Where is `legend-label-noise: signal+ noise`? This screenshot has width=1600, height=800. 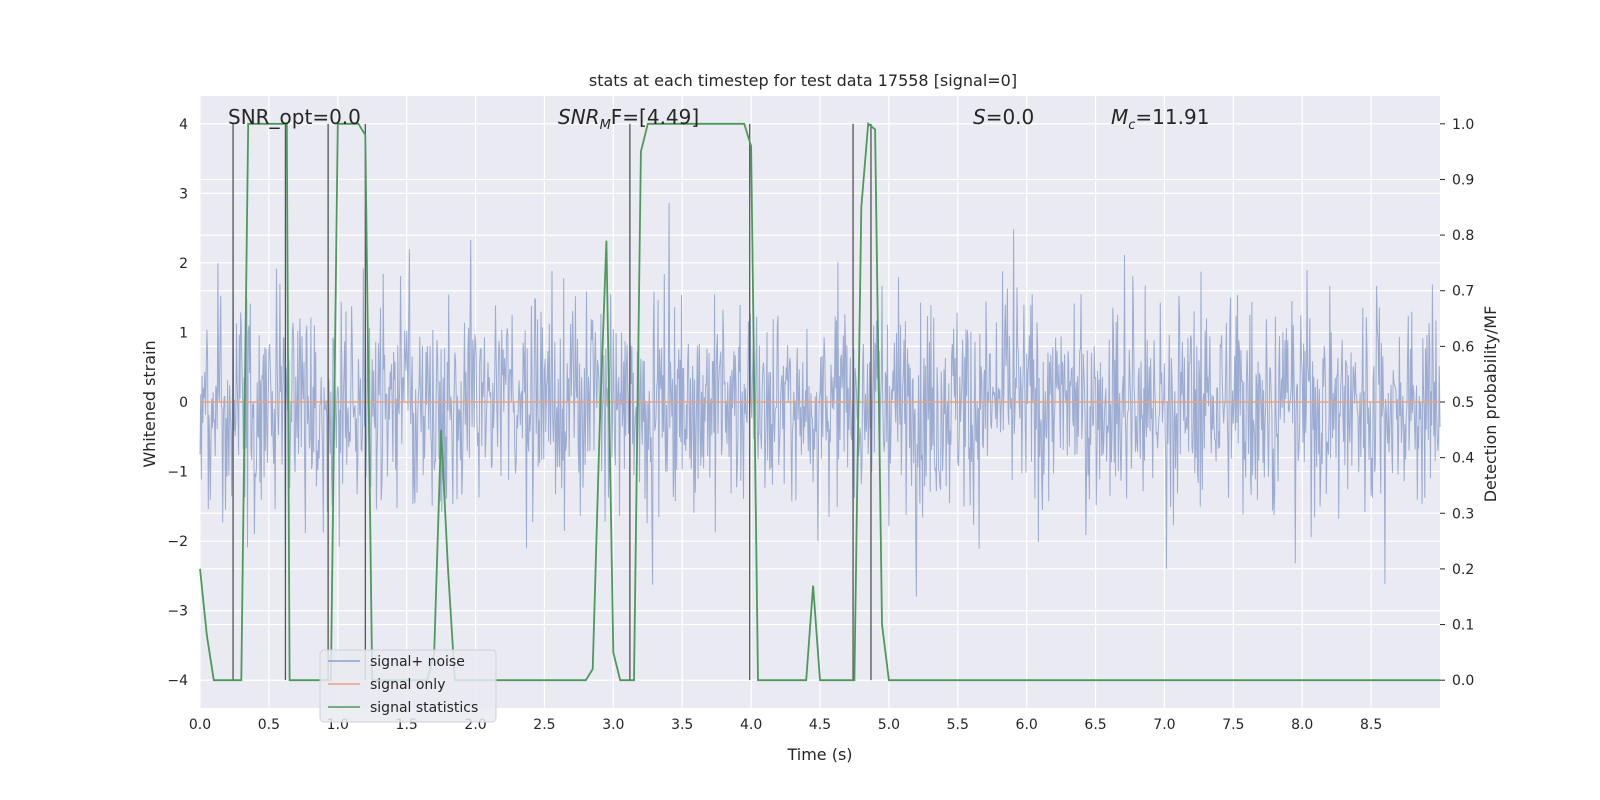 legend-label-noise: signal+ noise is located at coordinates (417, 662).